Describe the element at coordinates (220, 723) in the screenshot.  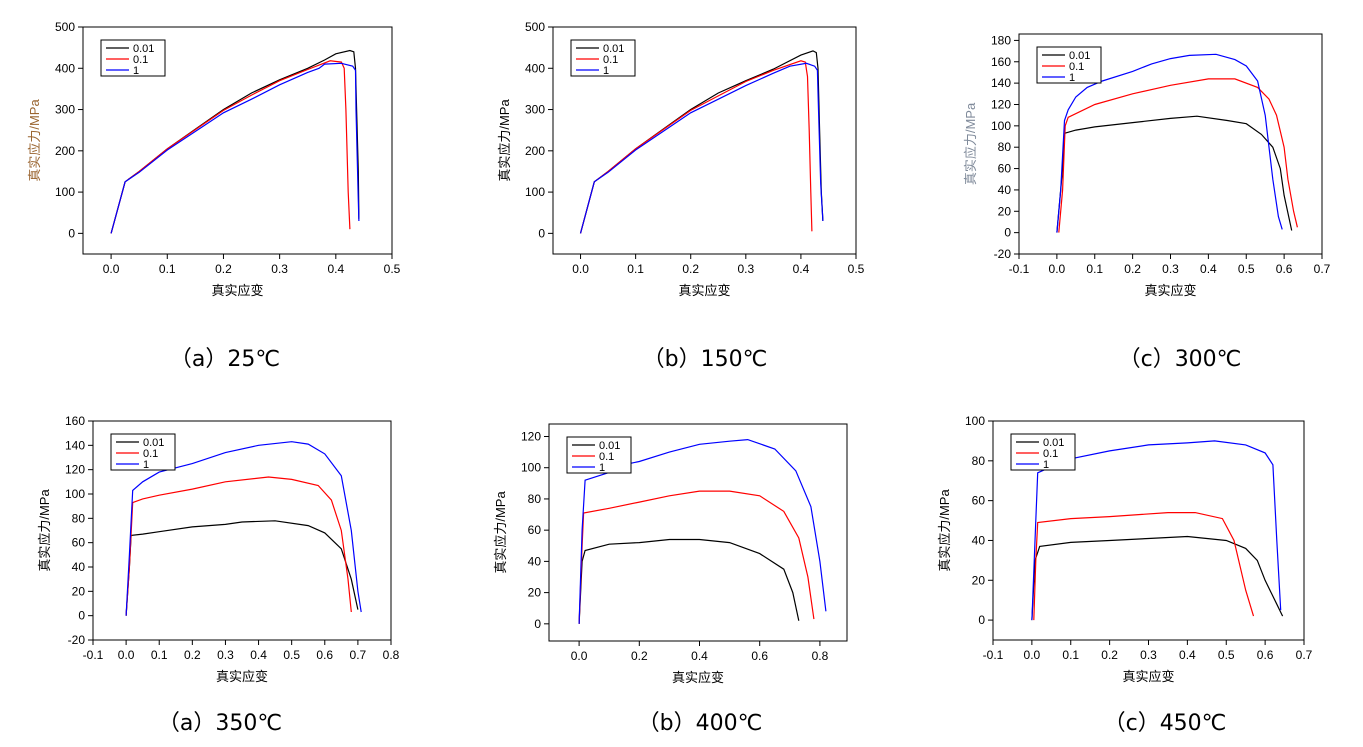
I see `panel-caption: （a）350℃` at that location.